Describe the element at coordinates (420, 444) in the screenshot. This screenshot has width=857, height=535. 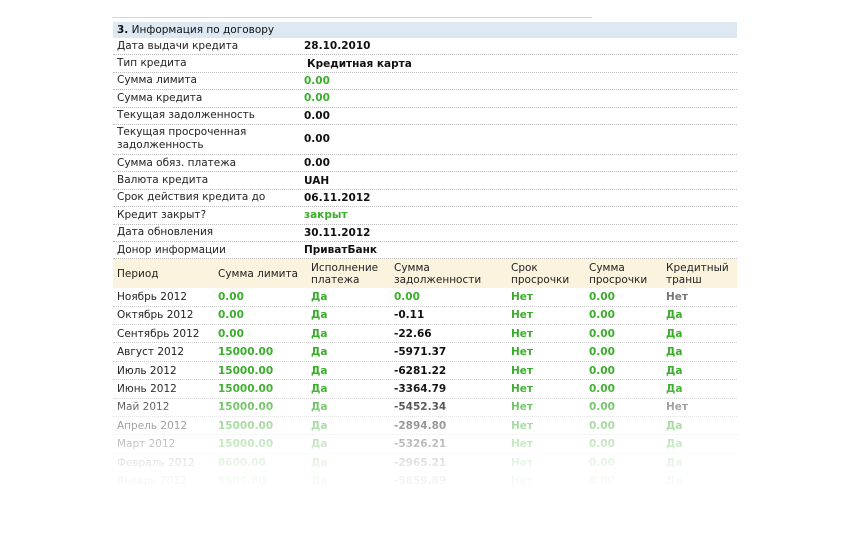
I see `debt-cell: -5326.21` at that location.